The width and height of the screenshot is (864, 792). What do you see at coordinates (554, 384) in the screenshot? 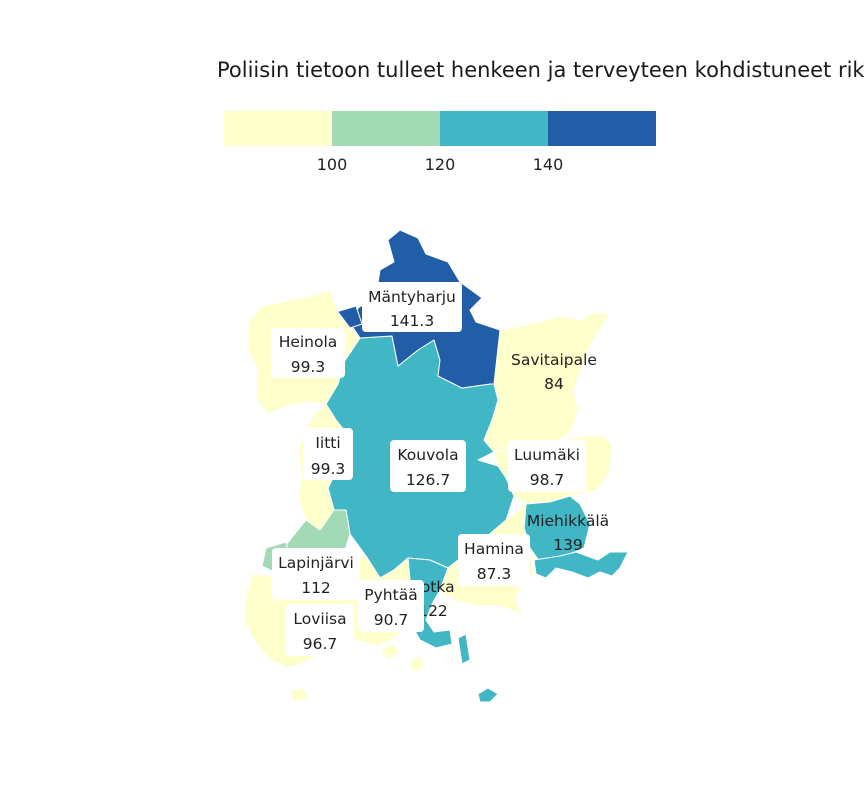
I see `label-value: 84` at bounding box center [554, 384].